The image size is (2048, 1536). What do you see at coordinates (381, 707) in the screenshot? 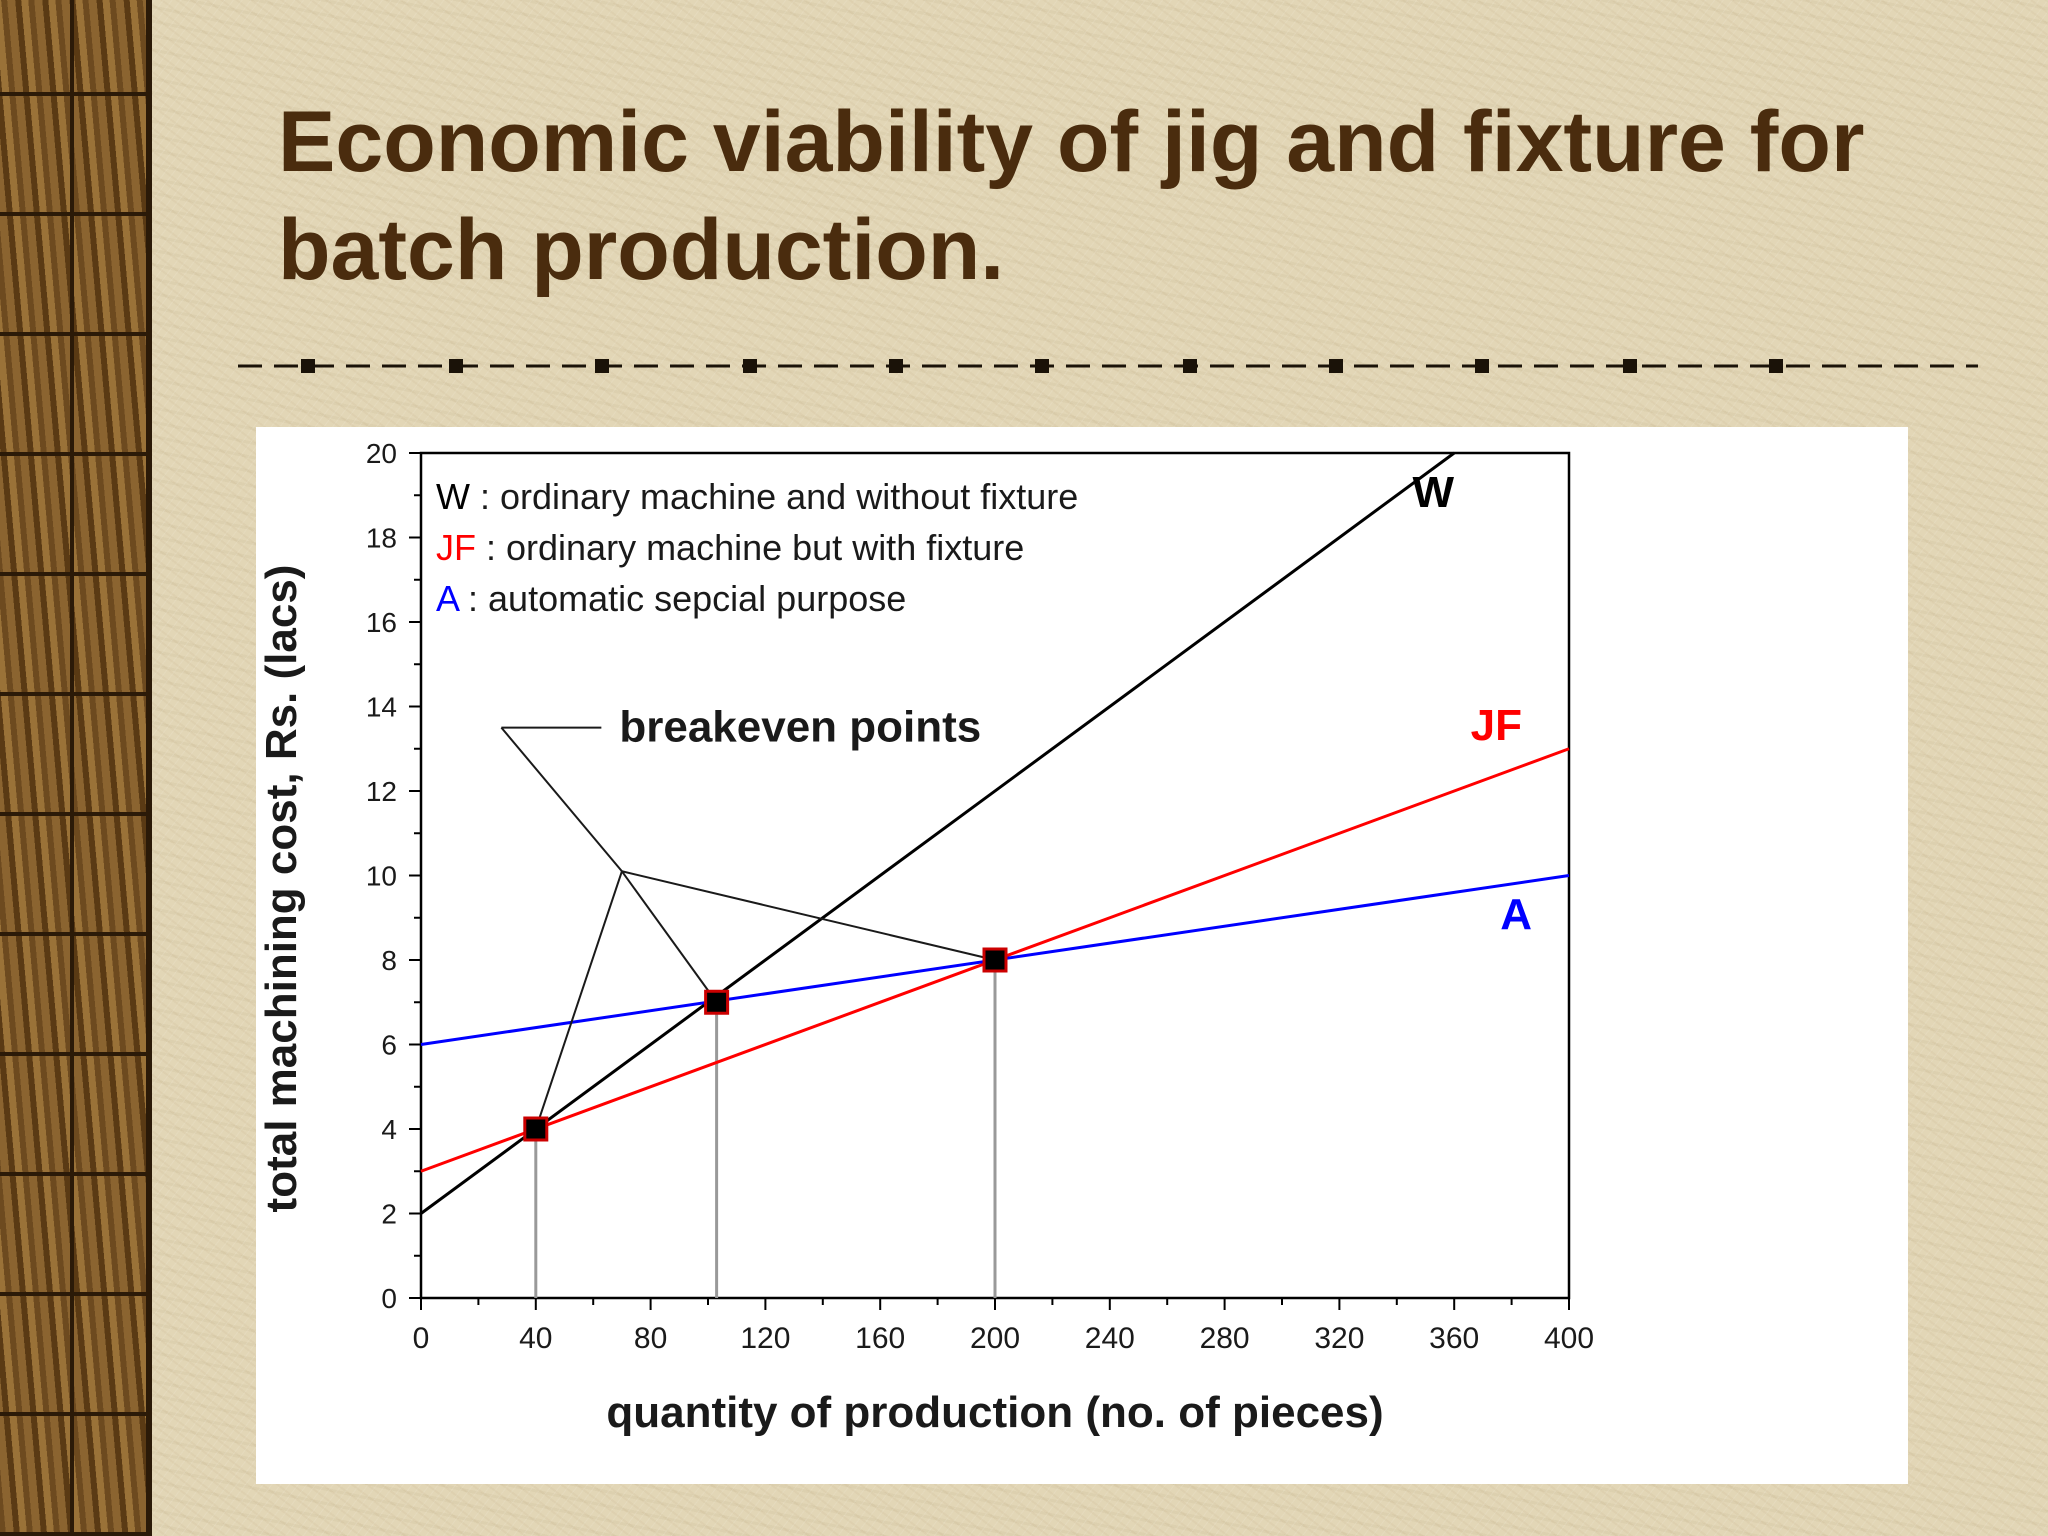
I see `y-tick-label: 14` at bounding box center [381, 707].